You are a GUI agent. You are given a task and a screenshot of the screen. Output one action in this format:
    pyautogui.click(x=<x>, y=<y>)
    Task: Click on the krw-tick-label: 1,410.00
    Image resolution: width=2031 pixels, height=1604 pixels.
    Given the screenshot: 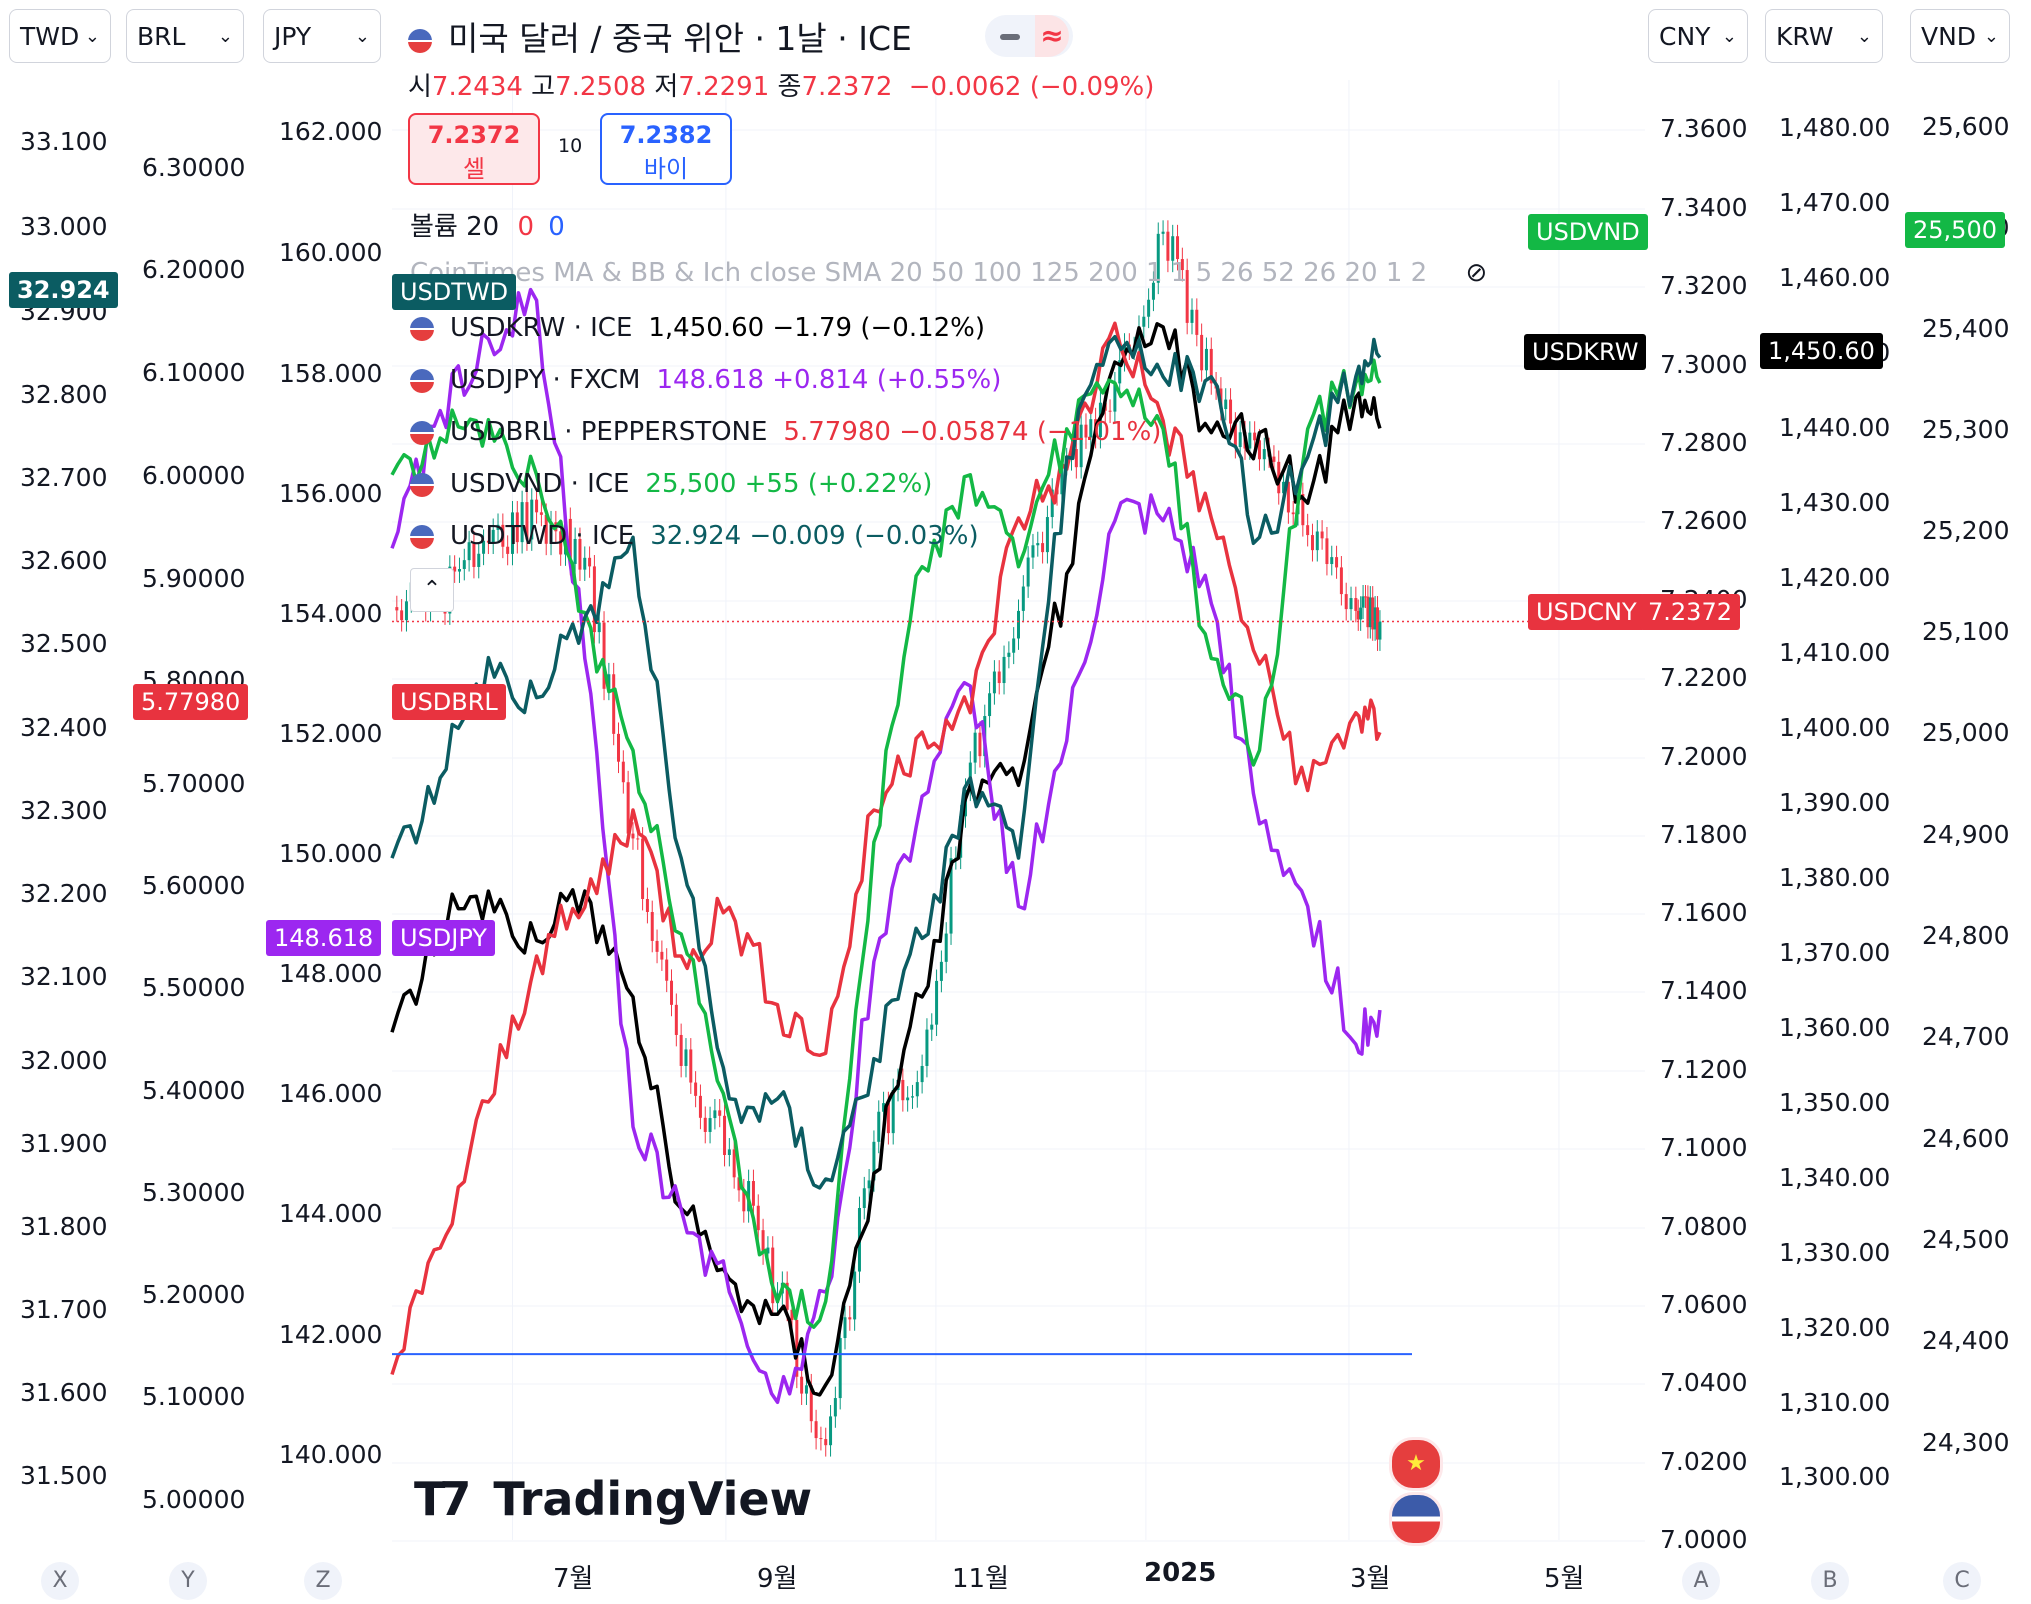 What is the action you would take?
    pyautogui.click(x=1835, y=652)
    